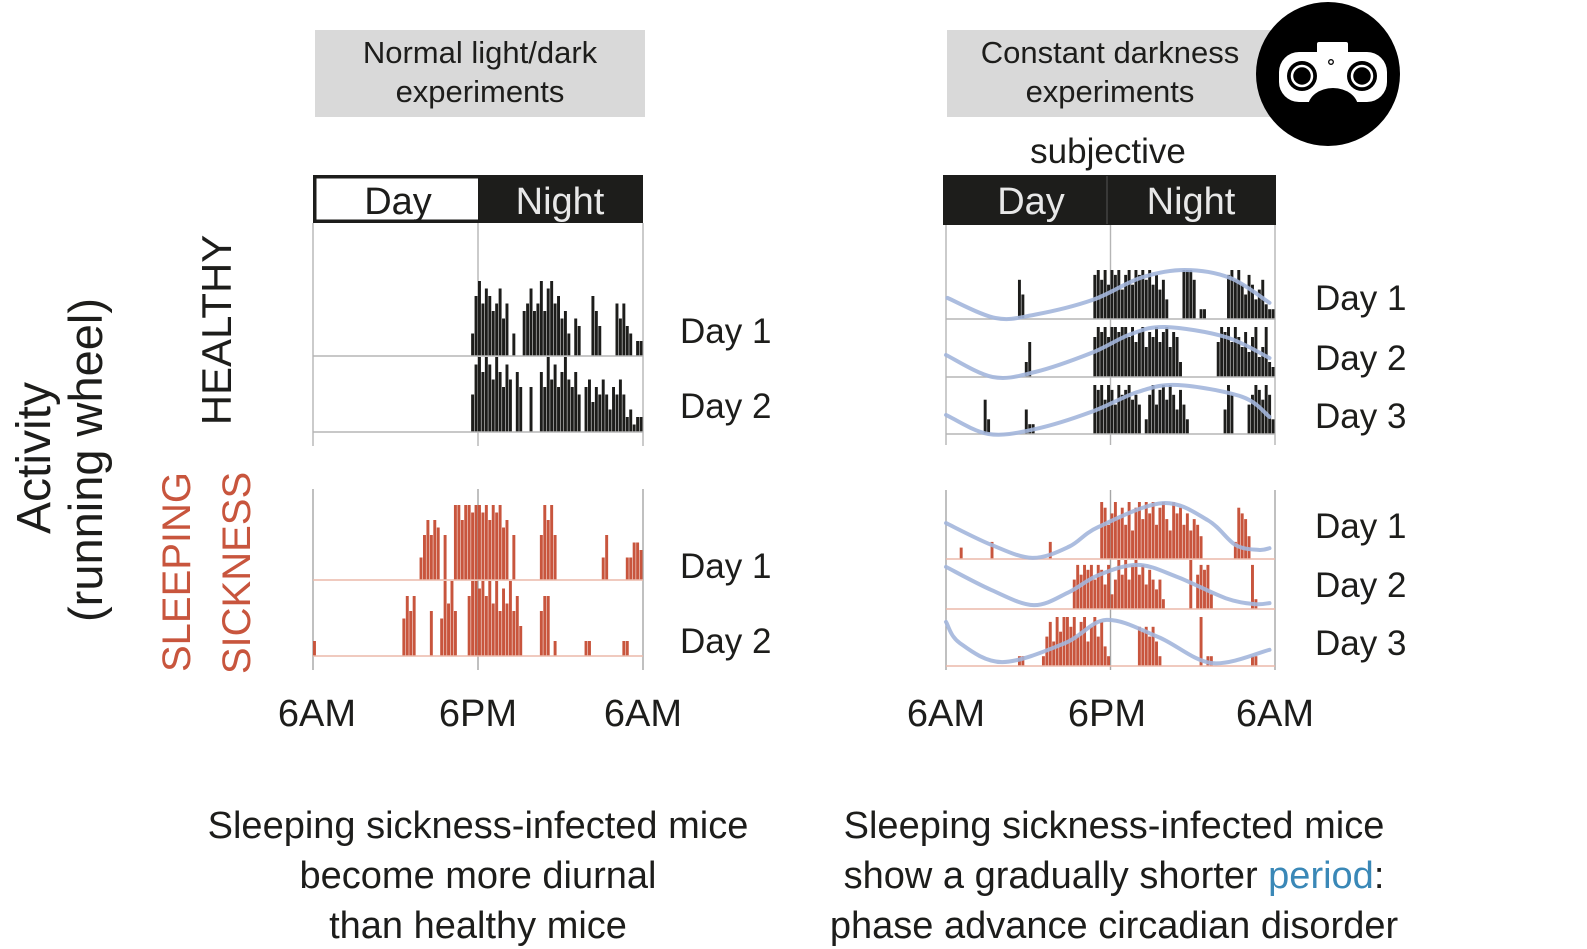 This screenshot has height=949, width=1587. I want to click on y-axis-label-activity: Activity, so click(34, 458).